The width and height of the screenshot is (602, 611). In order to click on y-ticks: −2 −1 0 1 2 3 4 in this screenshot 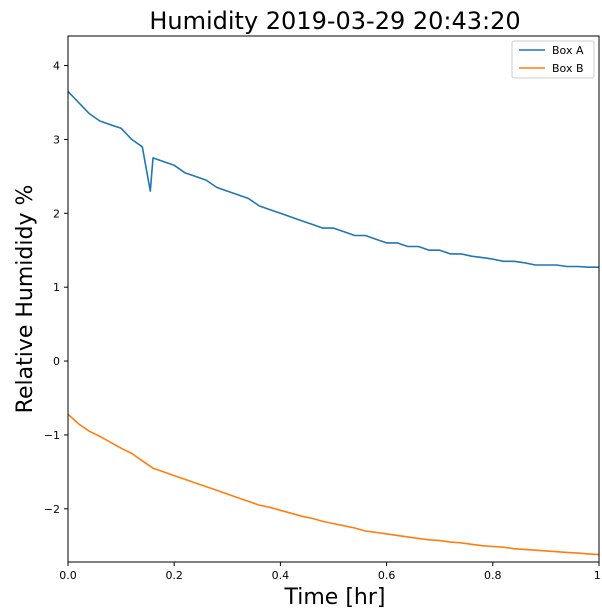, I will do `click(56, 288)`.